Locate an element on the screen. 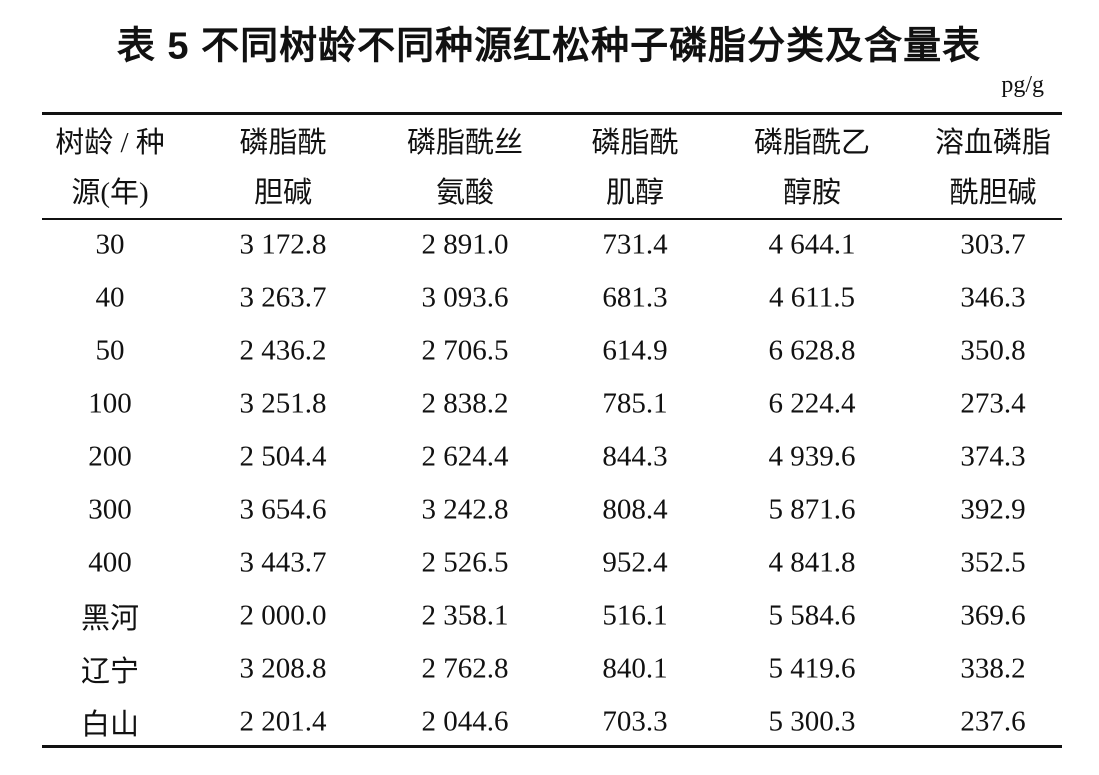 The height and width of the screenshot is (775, 1099). row-label: 黑河 is located at coordinates (110, 619).